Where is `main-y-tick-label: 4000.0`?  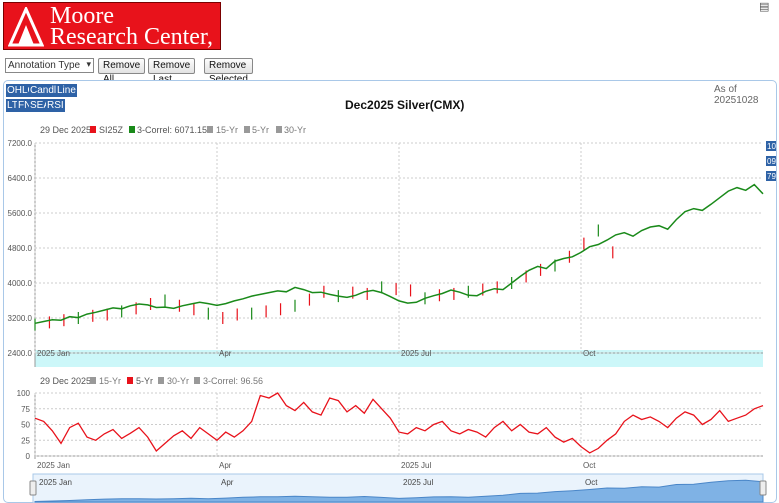
main-y-tick-label: 4000.0 is located at coordinates (20, 283).